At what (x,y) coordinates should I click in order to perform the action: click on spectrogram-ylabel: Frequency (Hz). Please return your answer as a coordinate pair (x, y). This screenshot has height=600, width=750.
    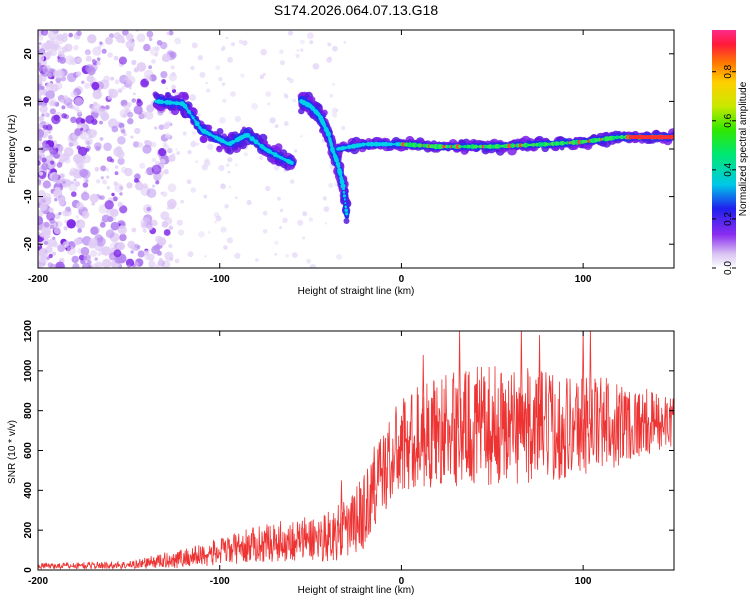
    Looking at the image, I should click on (12, 149).